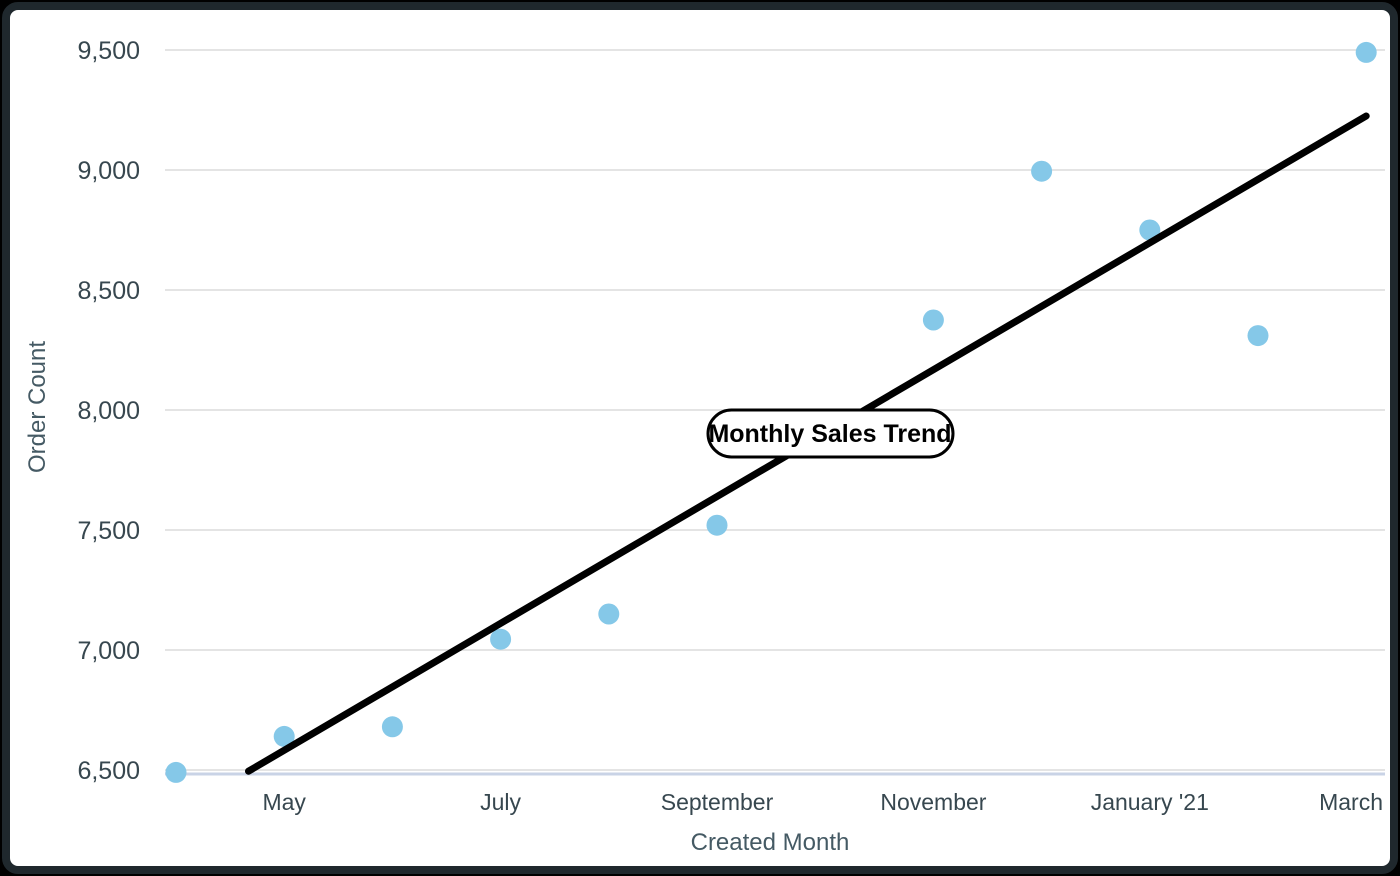 The width and height of the screenshot is (1400, 876). I want to click on x-tick-label: July, so click(500, 802).